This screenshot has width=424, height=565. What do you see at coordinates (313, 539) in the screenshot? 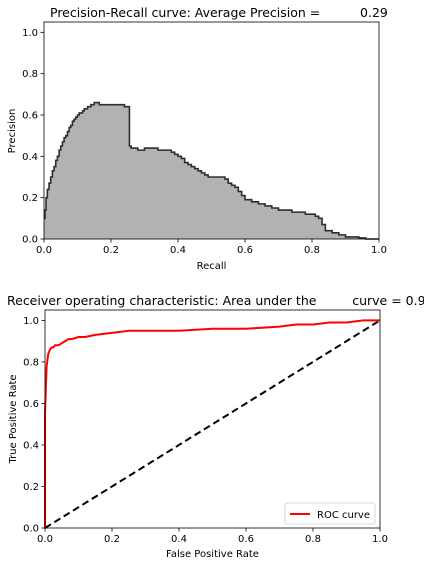
I see `roc-x-tick-label: 0.8` at bounding box center [313, 539].